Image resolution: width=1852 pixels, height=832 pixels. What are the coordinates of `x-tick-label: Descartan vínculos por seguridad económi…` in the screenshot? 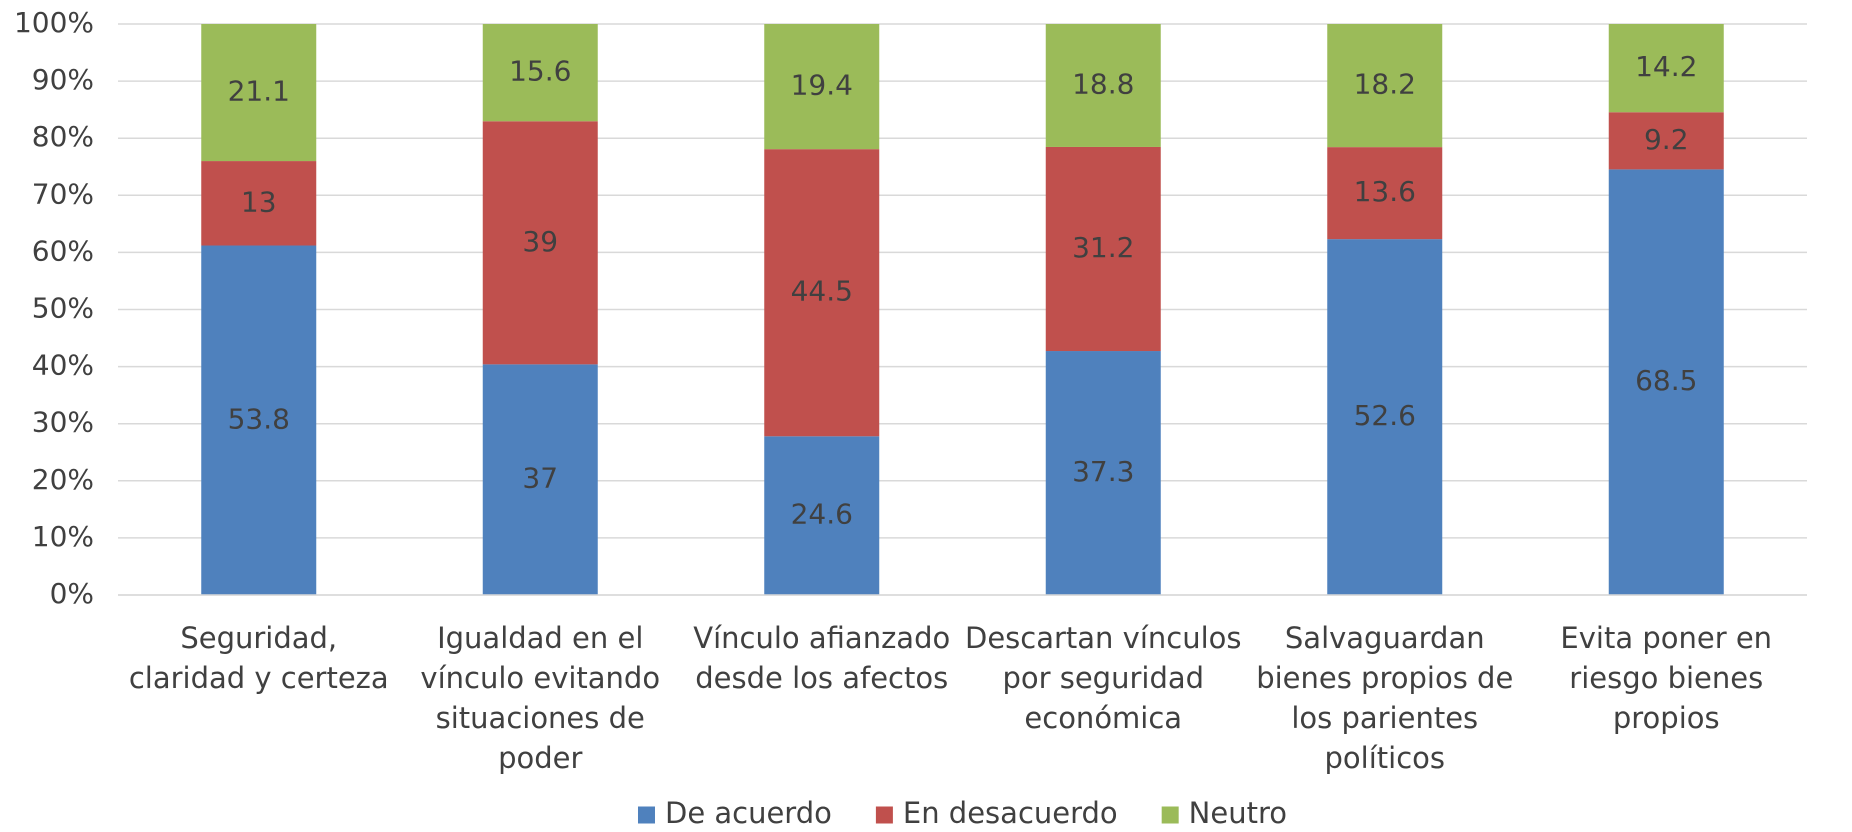 It's located at (1103, 678).